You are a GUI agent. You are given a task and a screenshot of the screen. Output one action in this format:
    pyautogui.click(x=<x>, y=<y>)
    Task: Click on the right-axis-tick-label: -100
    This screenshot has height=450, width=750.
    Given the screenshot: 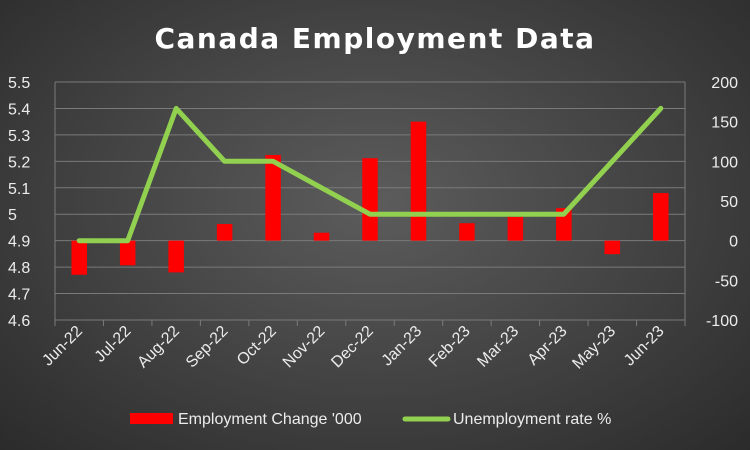 What is the action you would take?
    pyautogui.click(x=722, y=321)
    